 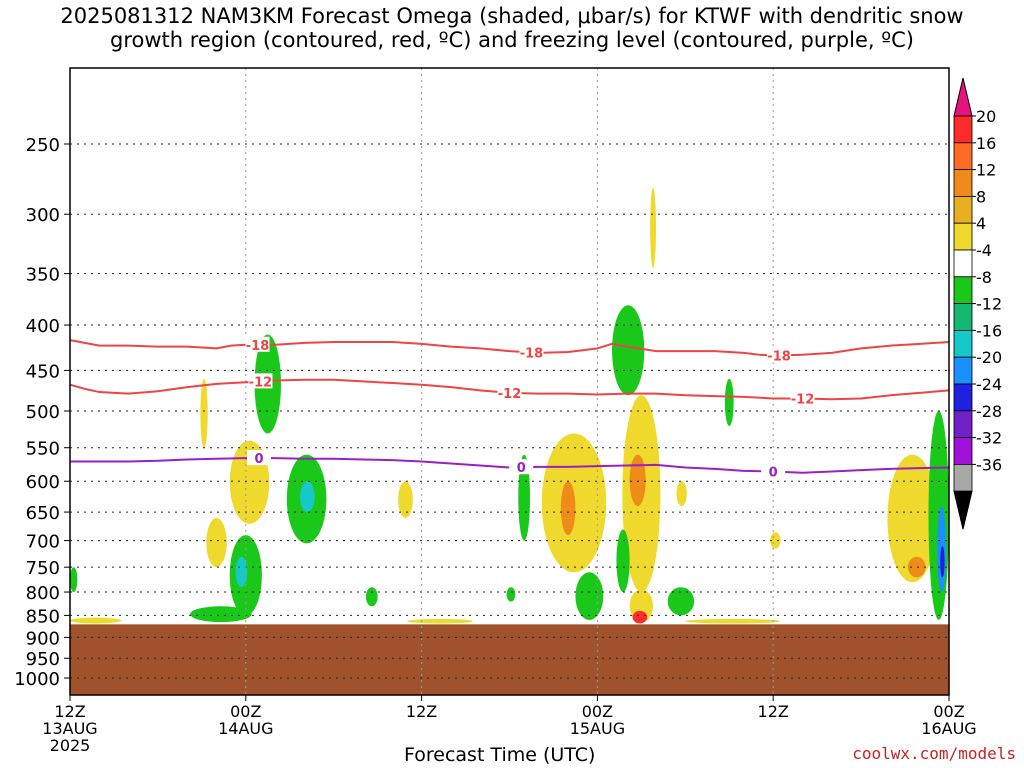 I want to click on y-tick-label-450: 450, so click(x=43, y=371).